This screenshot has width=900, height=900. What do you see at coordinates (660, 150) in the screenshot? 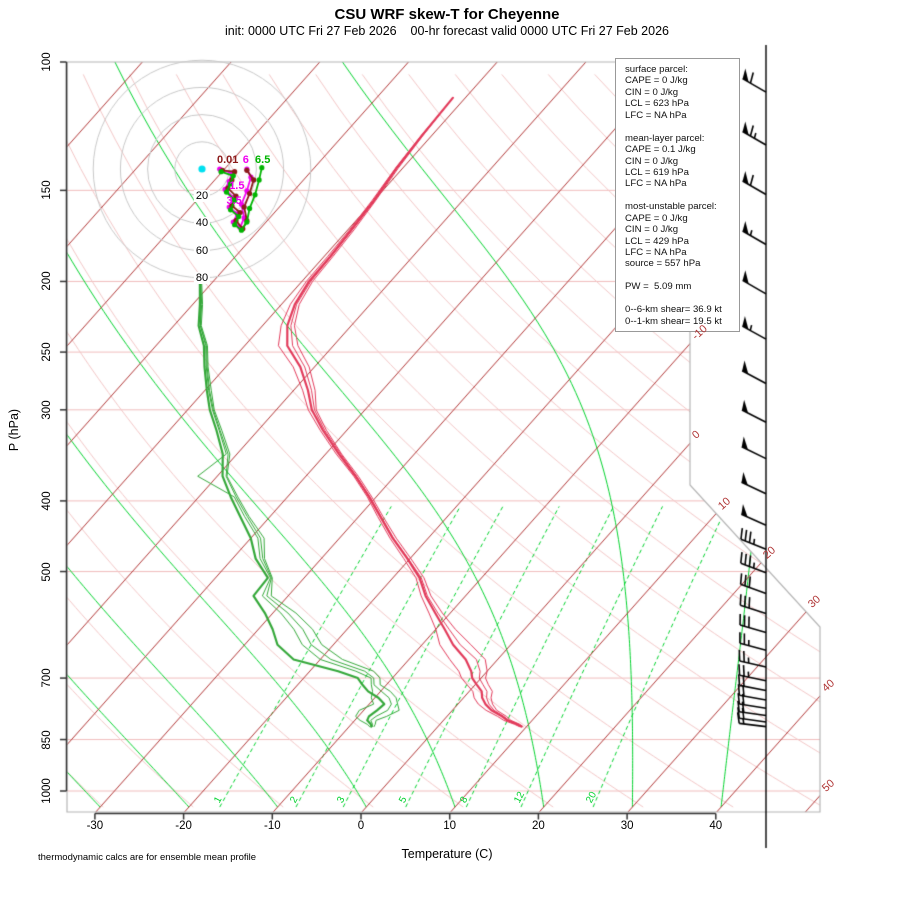
I see `info-box-line: CAPE = 0.1 J/kg` at bounding box center [660, 150].